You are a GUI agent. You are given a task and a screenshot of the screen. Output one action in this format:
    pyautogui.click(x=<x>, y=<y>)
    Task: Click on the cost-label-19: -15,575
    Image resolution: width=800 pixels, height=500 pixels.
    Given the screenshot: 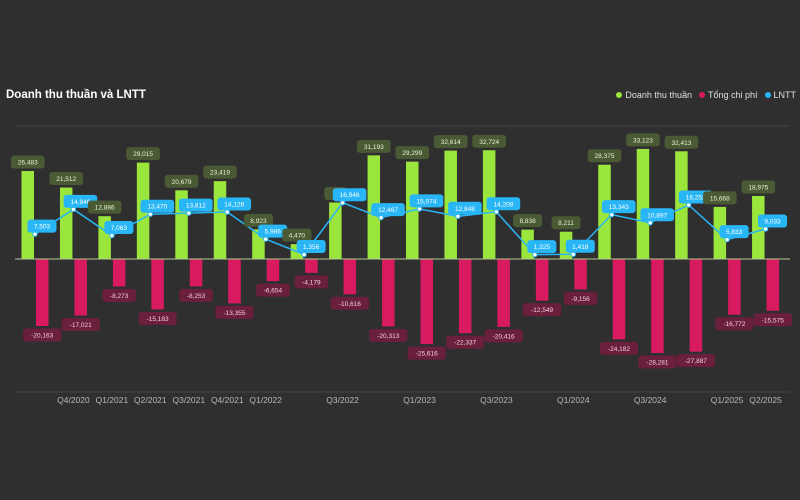 What is the action you would take?
    pyautogui.click(x=772, y=320)
    